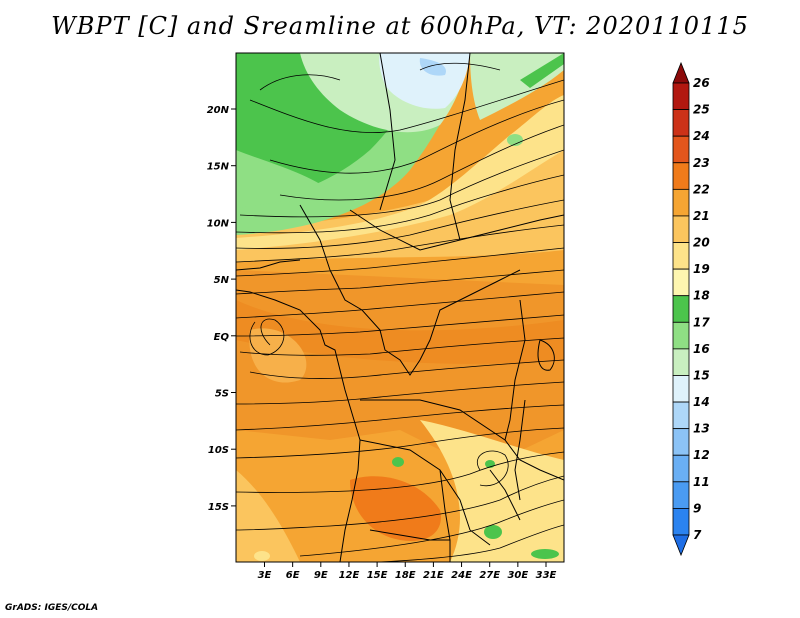 This screenshot has width=800, height=618. What do you see at coordinates (218, 167) in the screenshot?
I see `lat-tick-label: 15N` at bounding box center [218, 167].